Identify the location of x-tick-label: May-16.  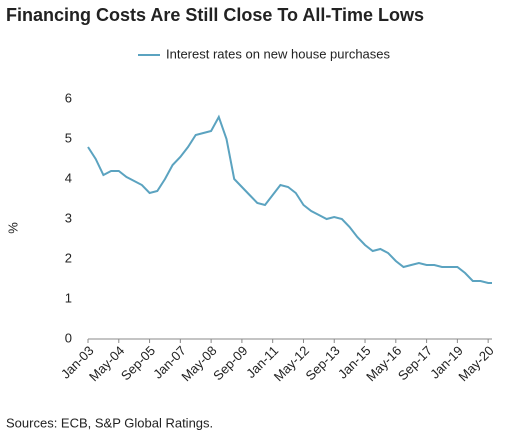
(383, 363).